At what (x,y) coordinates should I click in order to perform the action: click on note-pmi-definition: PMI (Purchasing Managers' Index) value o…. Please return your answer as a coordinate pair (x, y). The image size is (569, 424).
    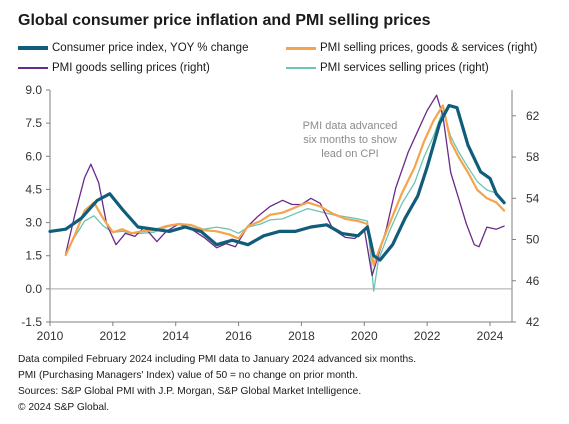
    Looking at the image, I should click on (188, 375).